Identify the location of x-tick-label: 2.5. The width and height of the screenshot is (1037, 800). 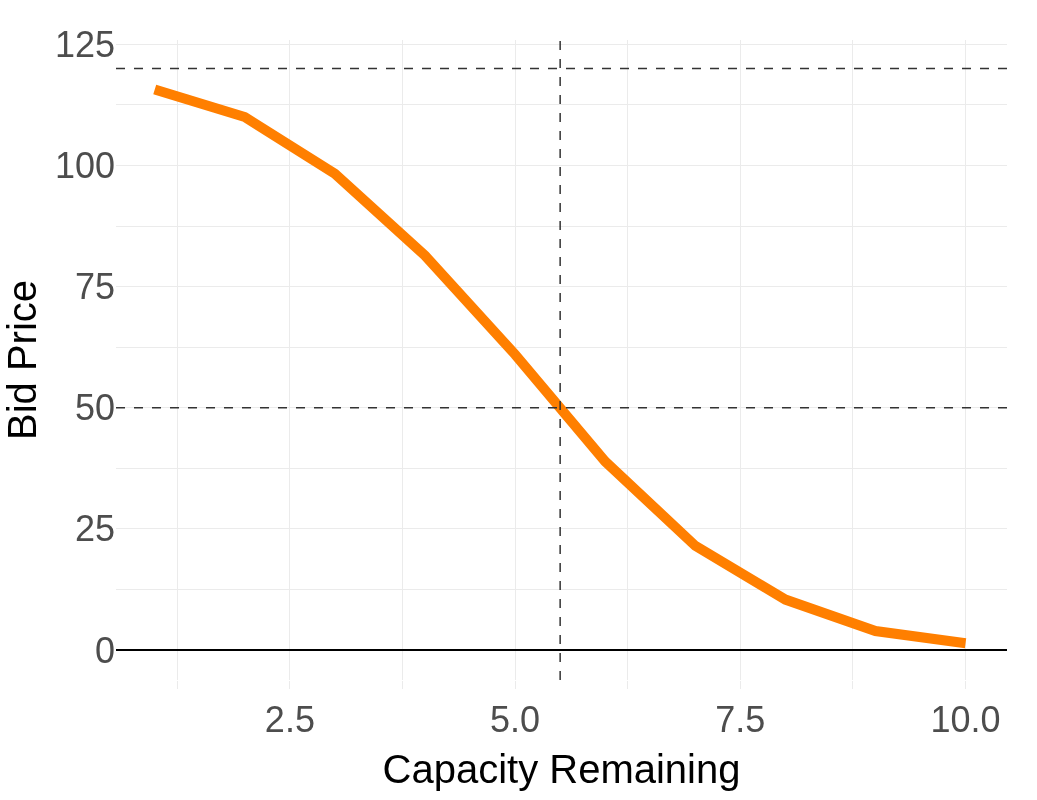
(289, 720).